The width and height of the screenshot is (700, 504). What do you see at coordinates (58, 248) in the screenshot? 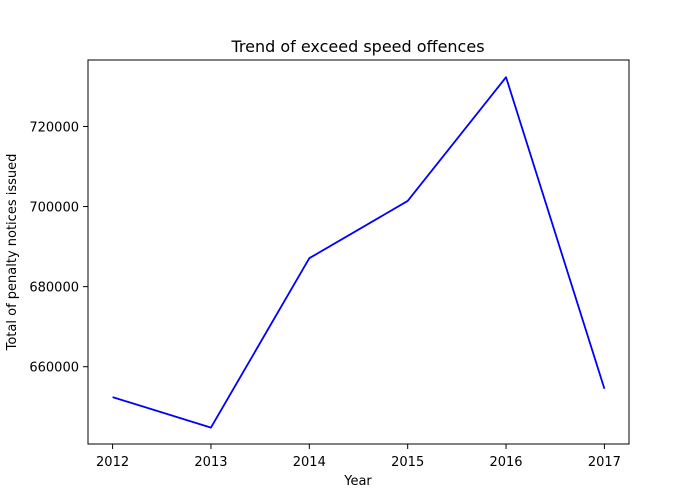
I see `y-axis-ticks: 660000 680000 700000 720000` at bounding box center [58, 248].